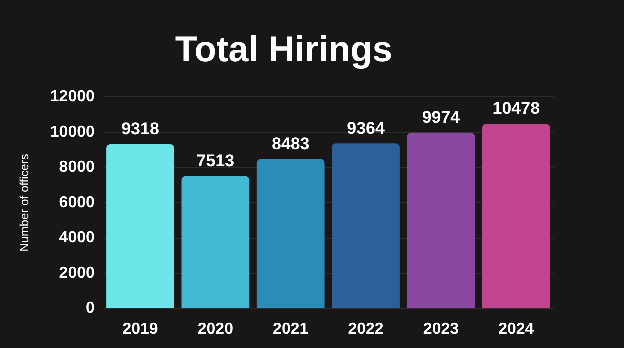 Image resolution: width=624 pixels, height=348 pixels. What do you see at coordinates (516, 108) in the screenshot?
I see `data-label: 10478` at bounding box center [516, 108].